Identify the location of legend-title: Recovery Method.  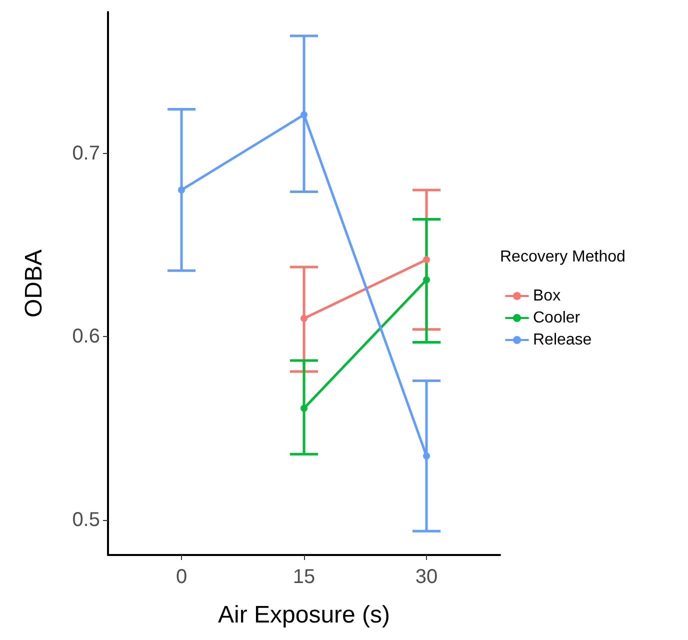
(563, 257).